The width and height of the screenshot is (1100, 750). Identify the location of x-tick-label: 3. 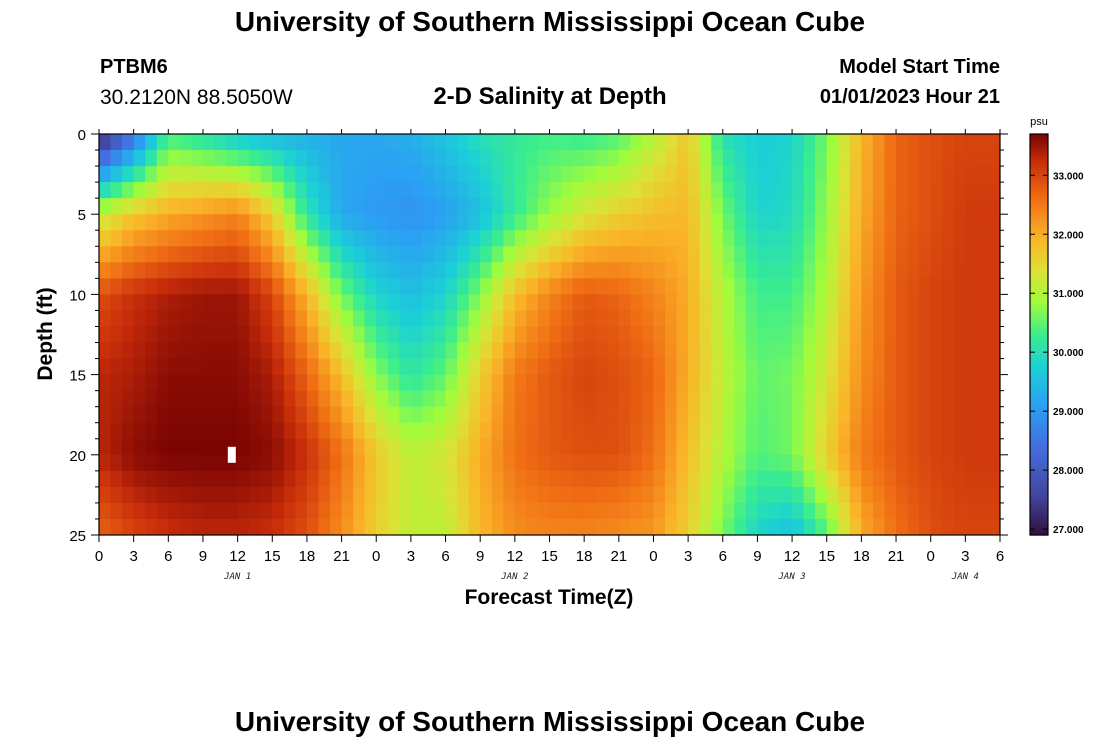
(688, 556).